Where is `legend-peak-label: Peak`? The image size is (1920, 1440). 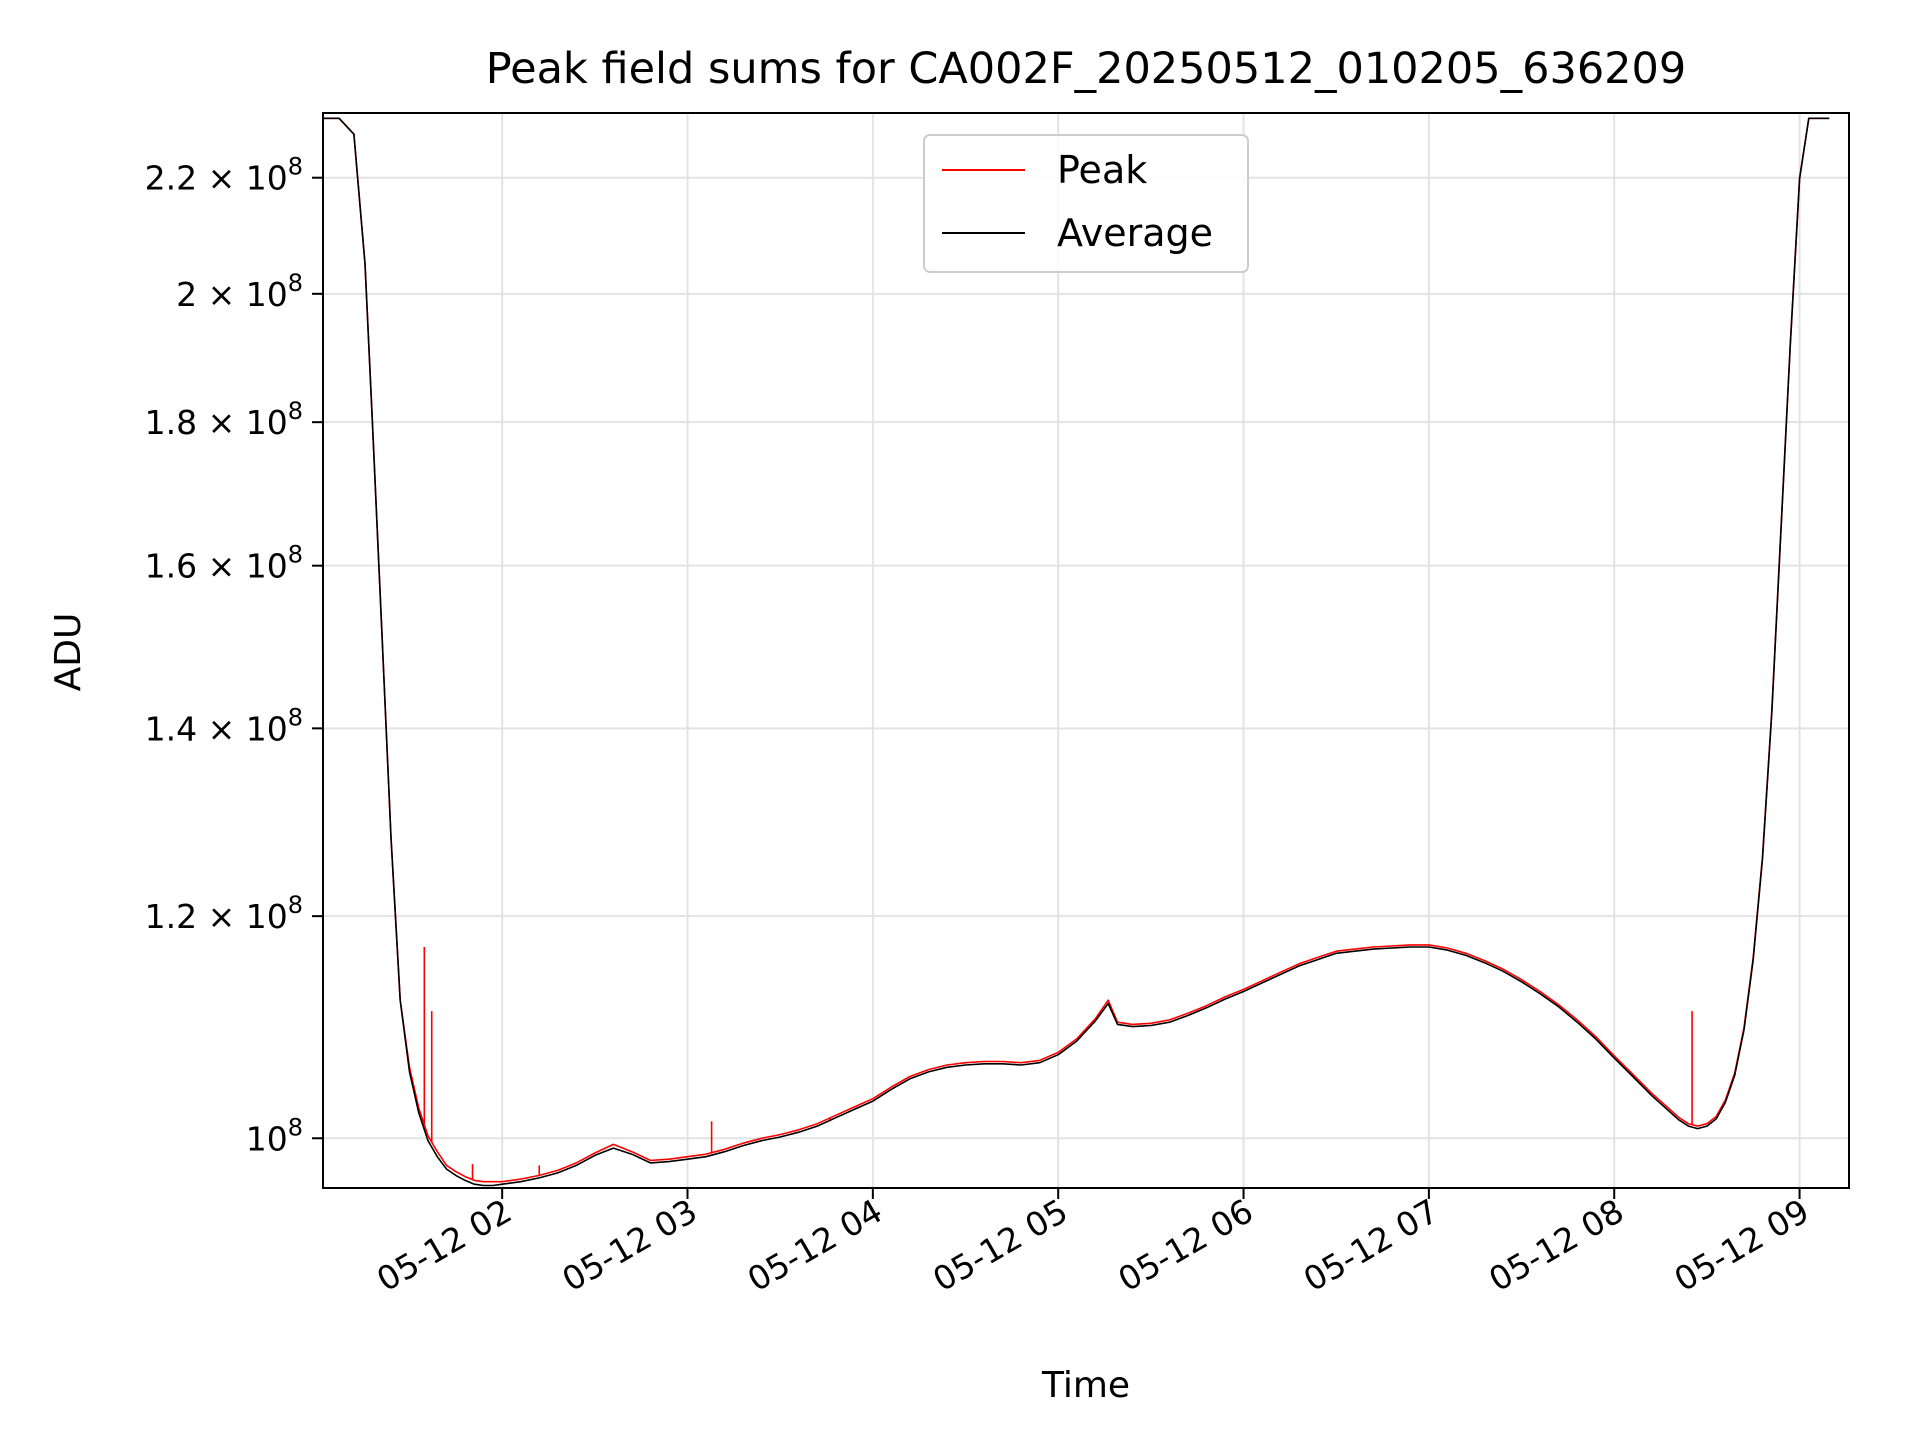 legend-peak-label: Peak is located at coordinates (1102, 170).